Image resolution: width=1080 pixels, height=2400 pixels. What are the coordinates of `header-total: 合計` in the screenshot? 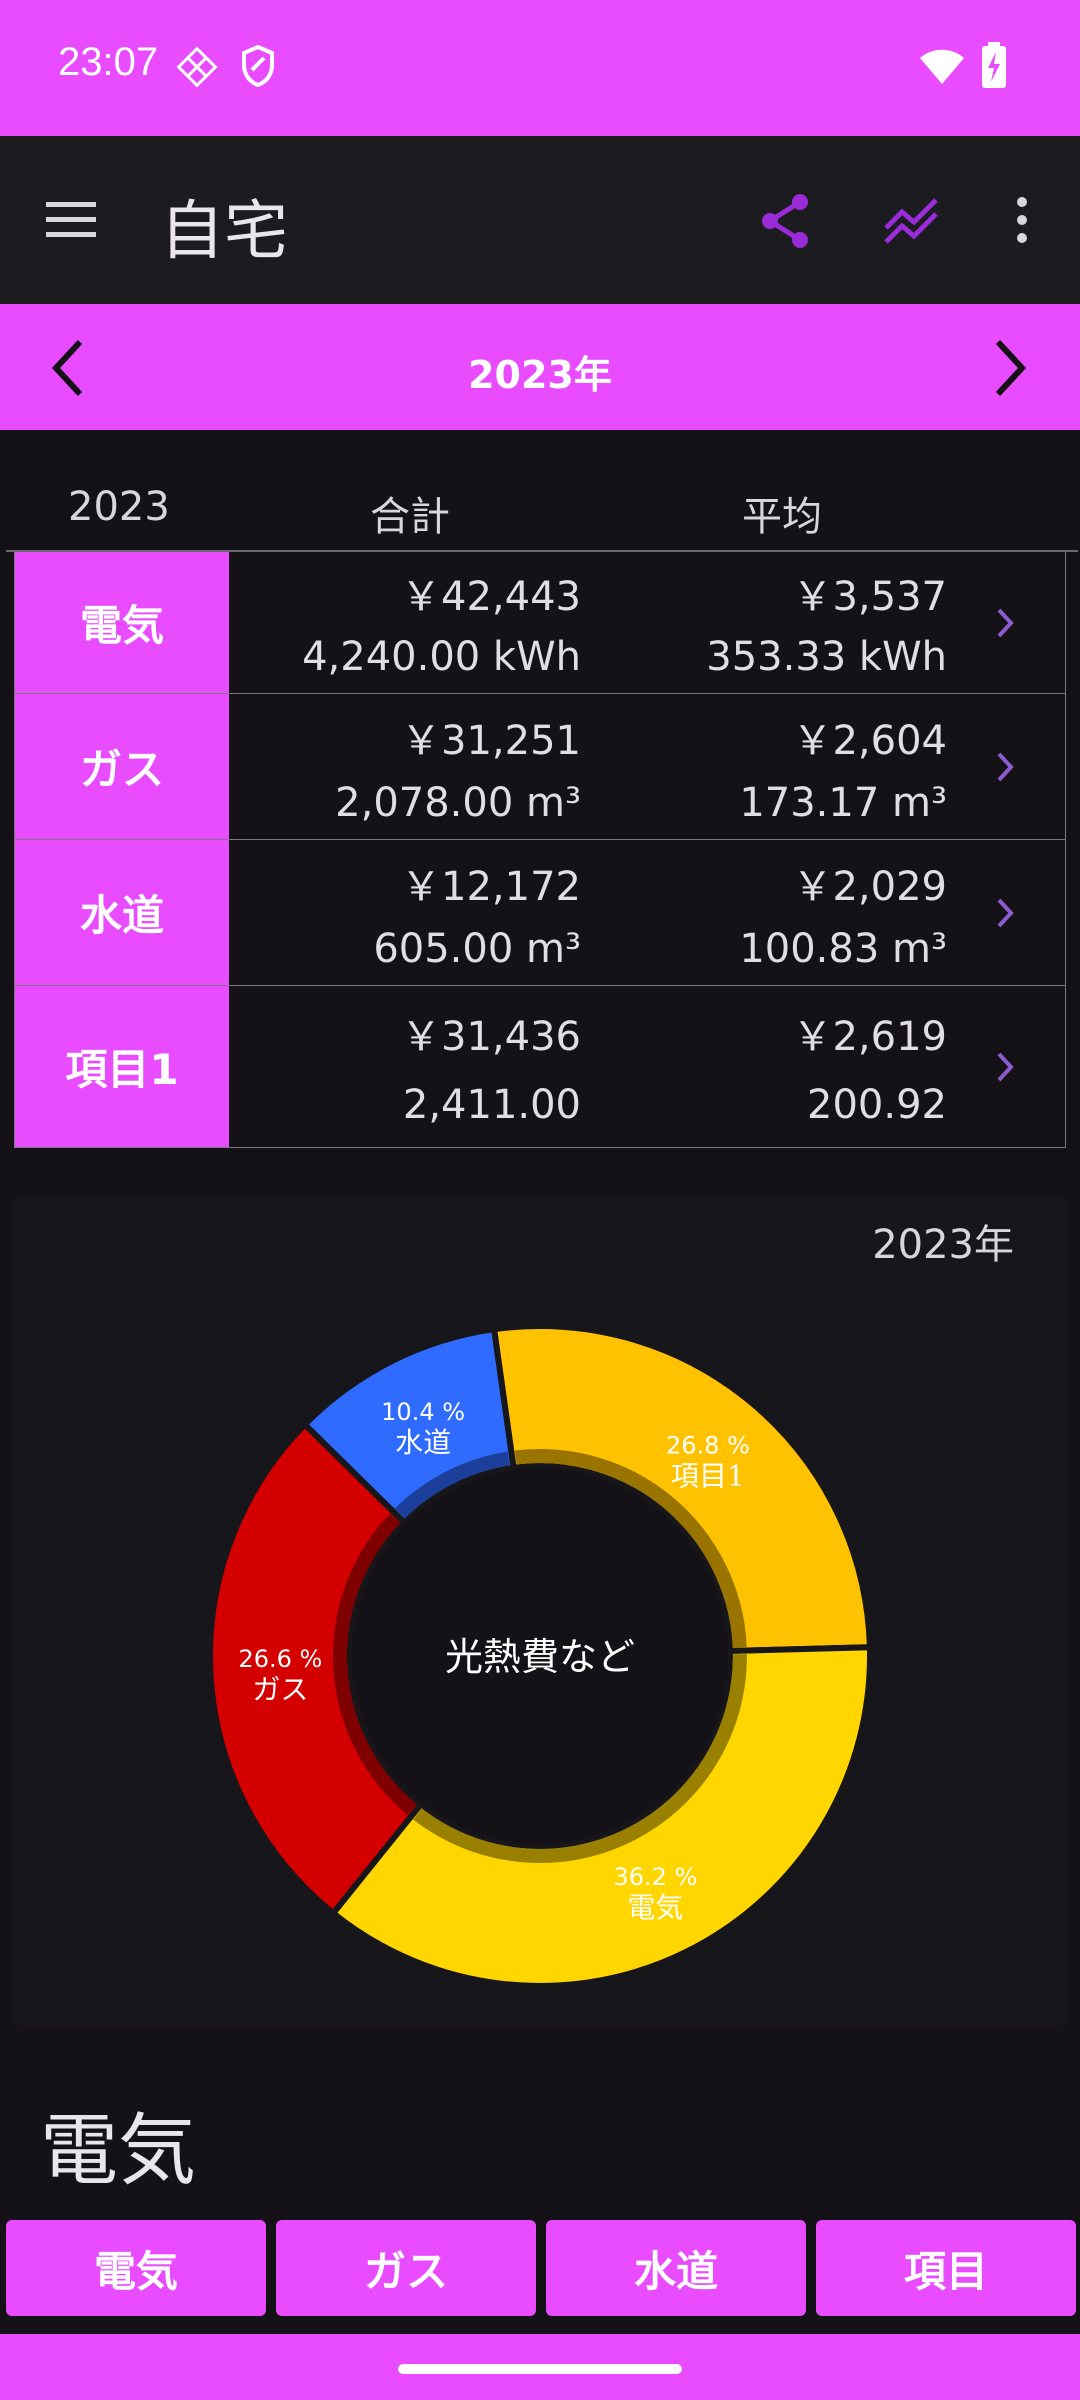 It's located at (410, 517).